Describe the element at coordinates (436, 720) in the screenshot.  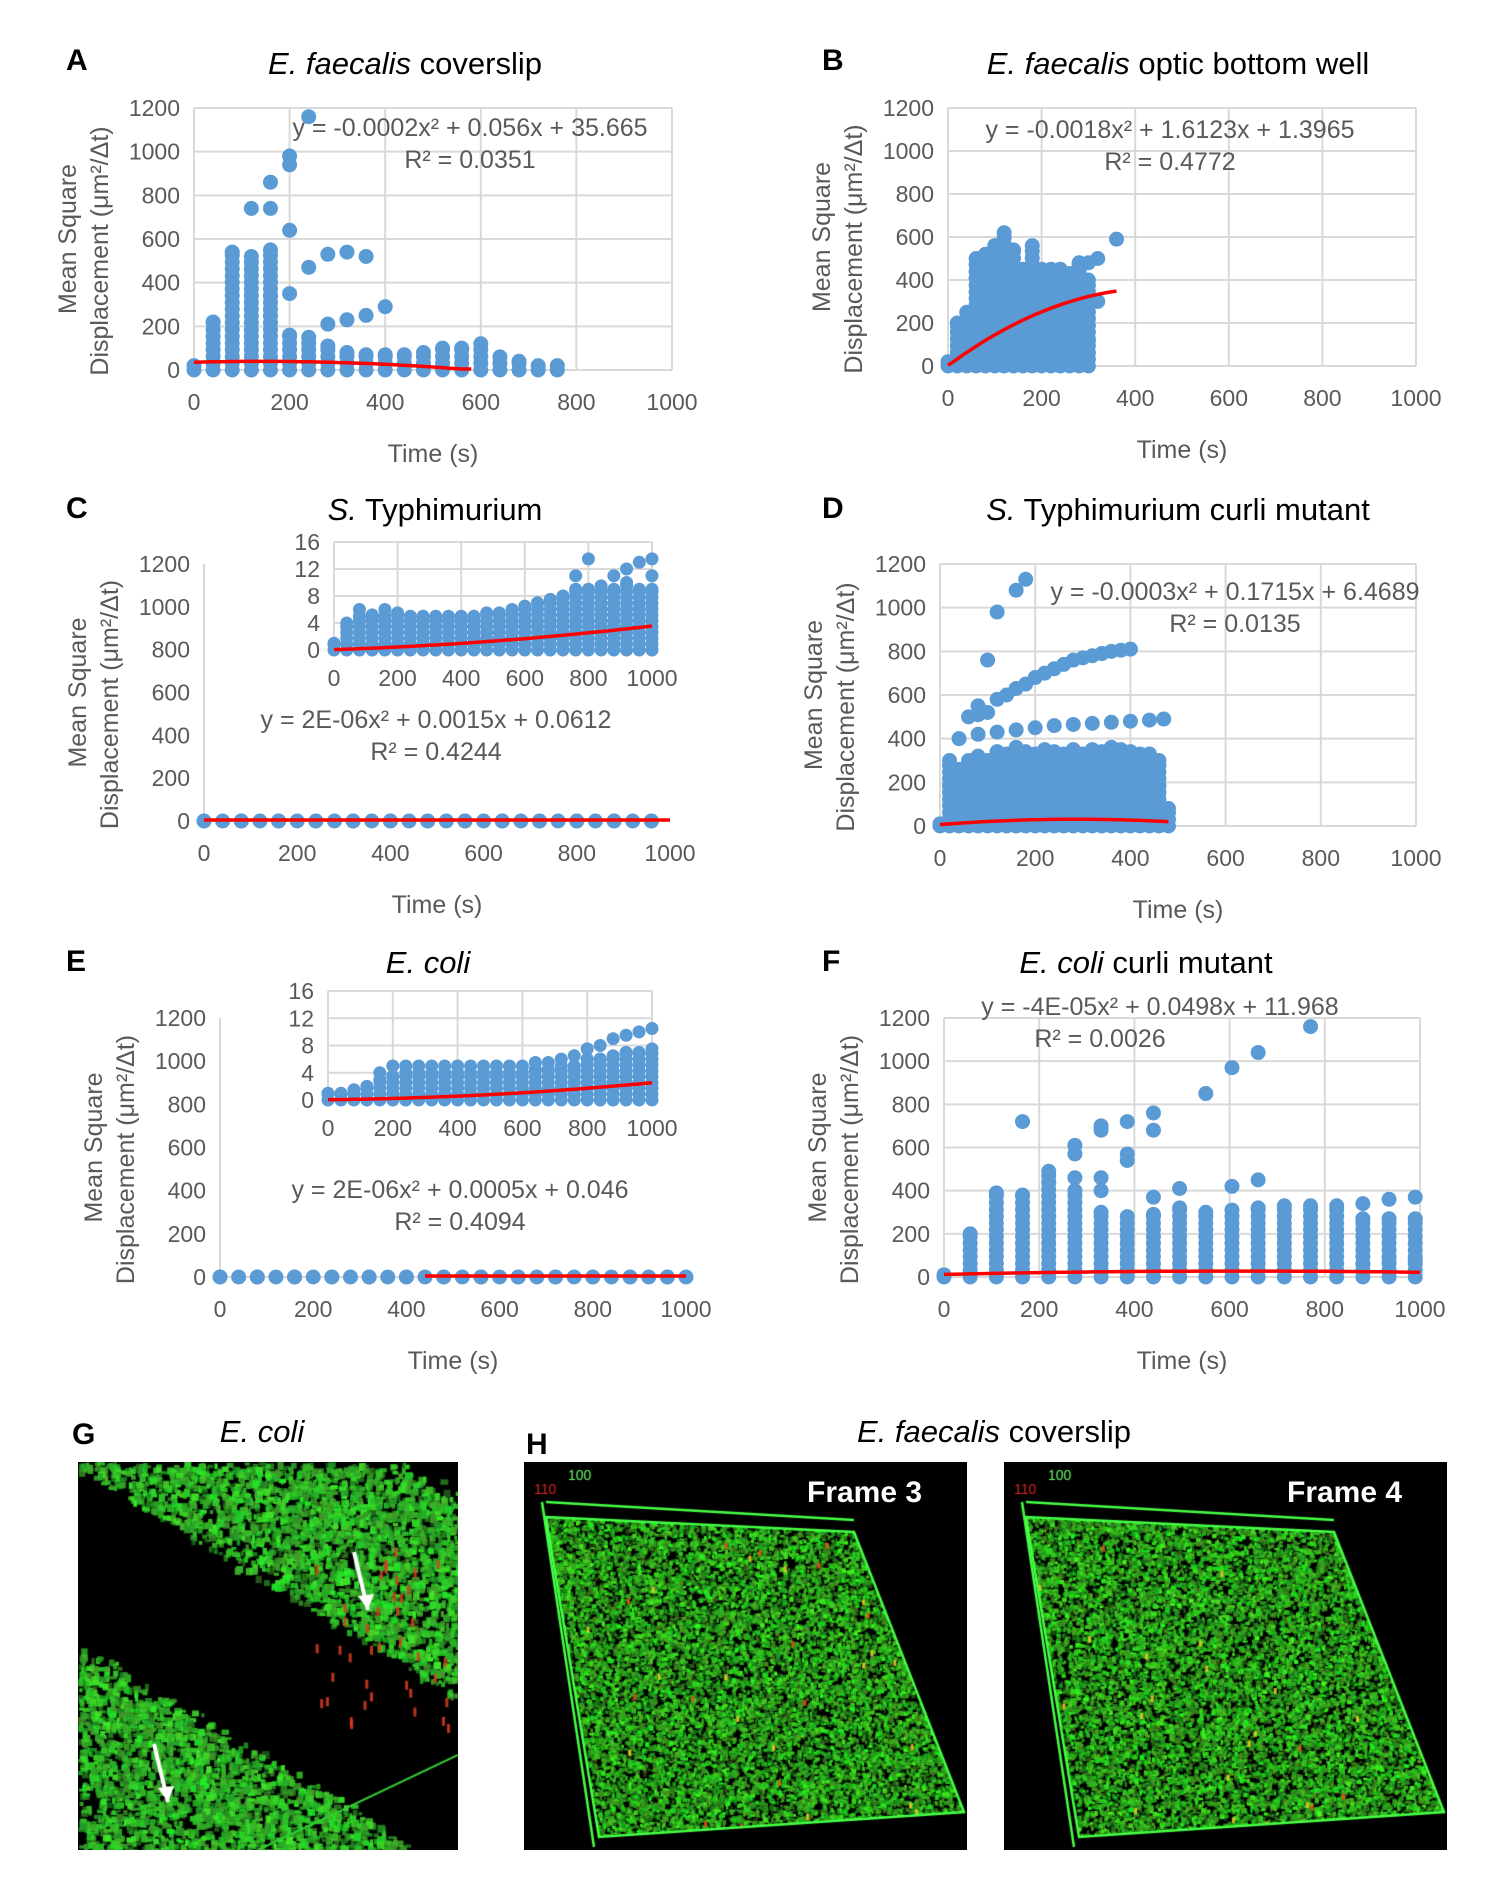
I see `fit-equation: y = 2E-06x² + 0.0015x + 0.0612` at that location.